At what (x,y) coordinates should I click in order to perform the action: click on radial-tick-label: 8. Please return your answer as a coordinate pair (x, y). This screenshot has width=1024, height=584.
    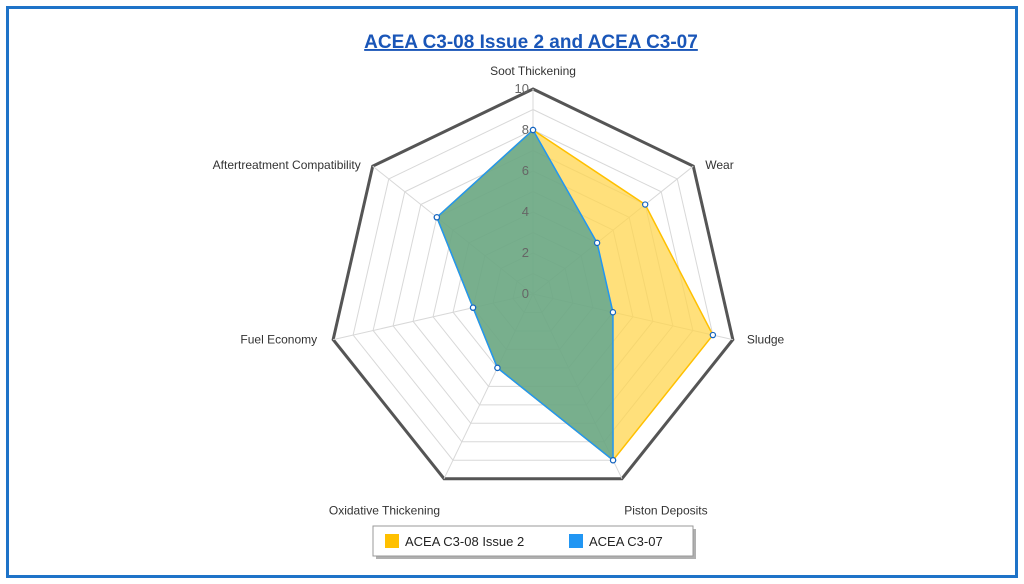
    Looking at the image, I should click on (525, 129).